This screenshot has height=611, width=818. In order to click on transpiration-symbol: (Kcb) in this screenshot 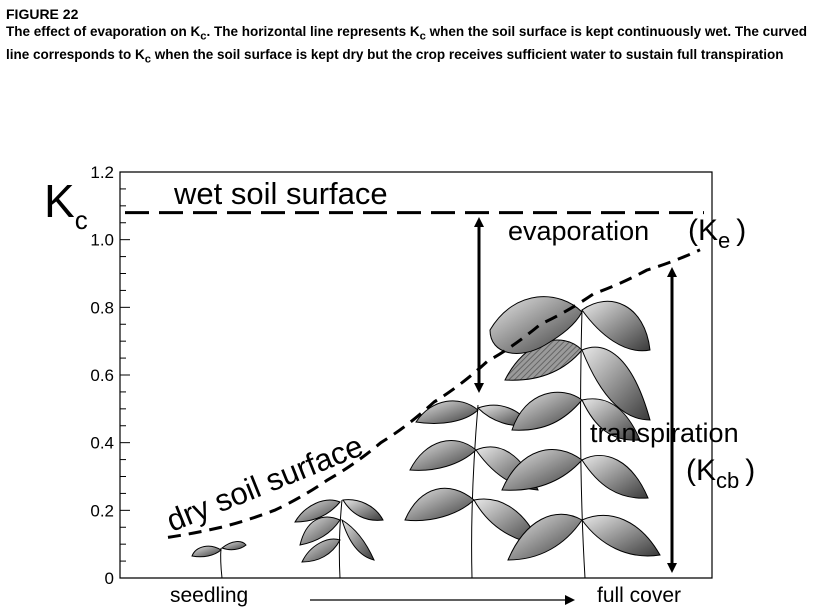, I will do `click(720, 473)`.